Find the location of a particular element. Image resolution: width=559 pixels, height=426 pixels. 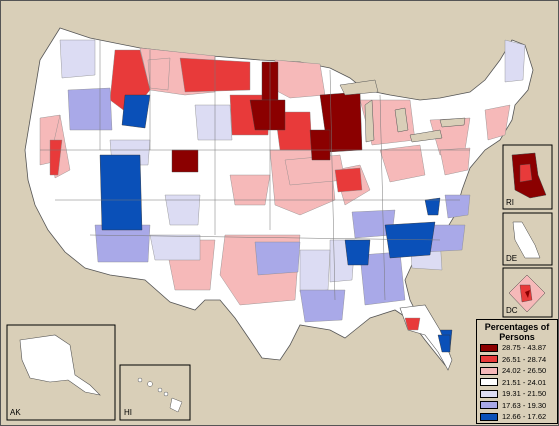

ri-inset is located at coordinates (527, 177).